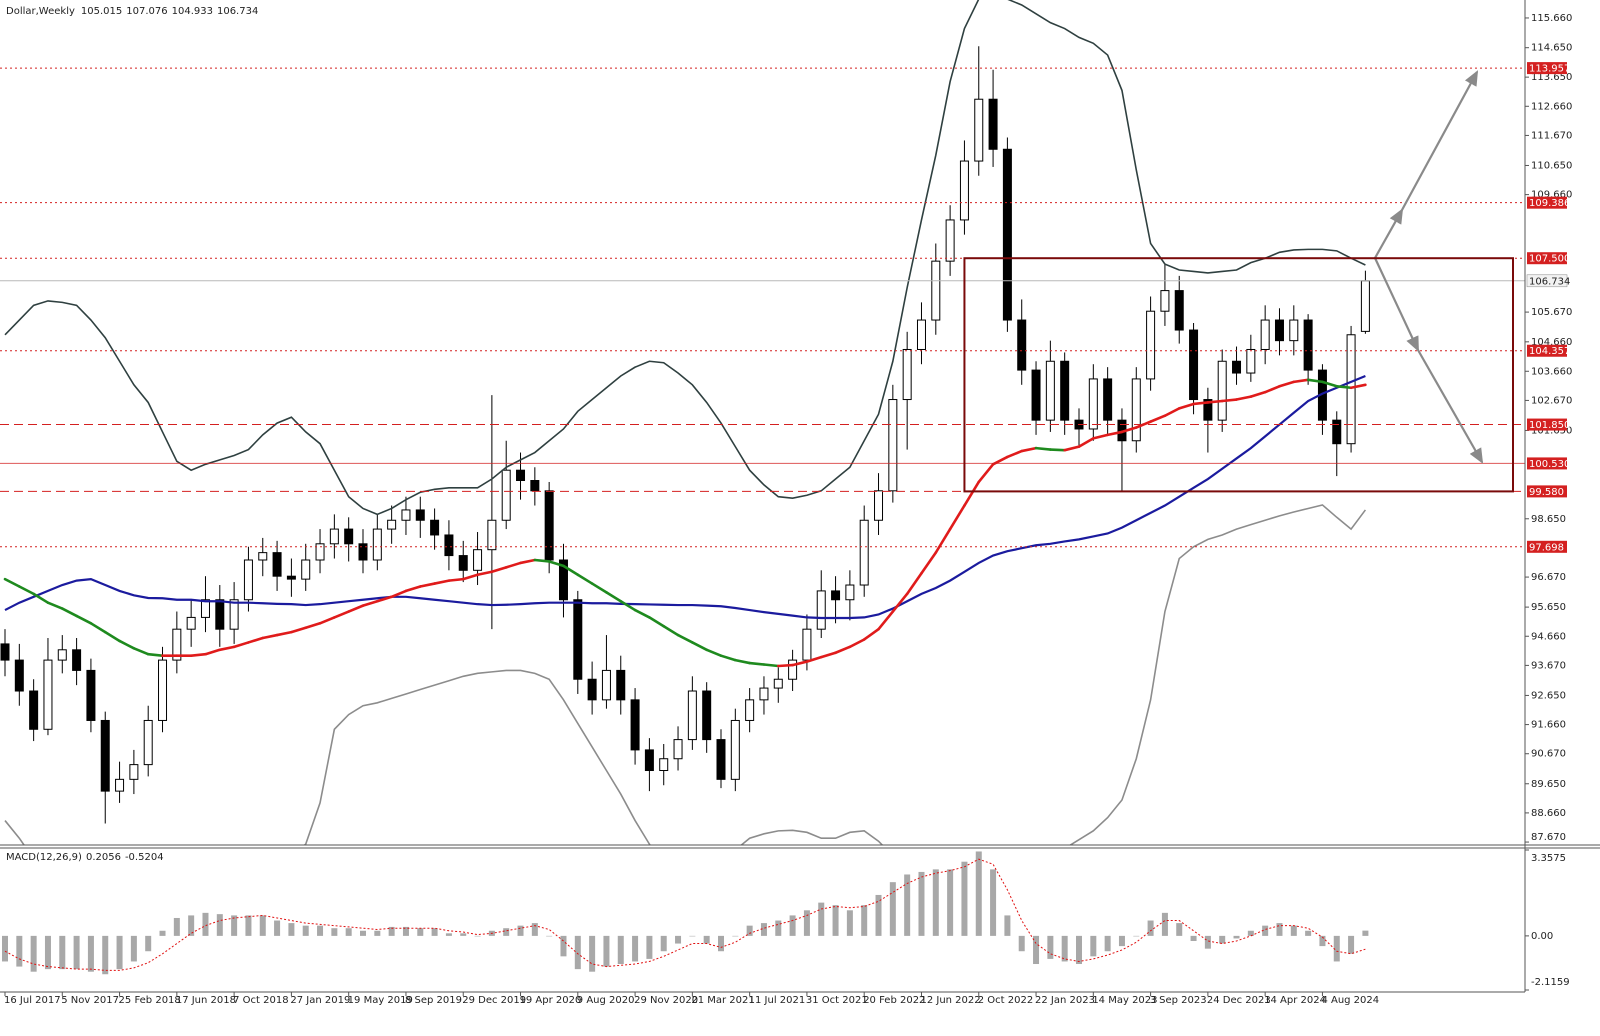 This screenshot has width=1600, height=1036. I want to click on y-tick-label: 109.660, so click(1551, 195).